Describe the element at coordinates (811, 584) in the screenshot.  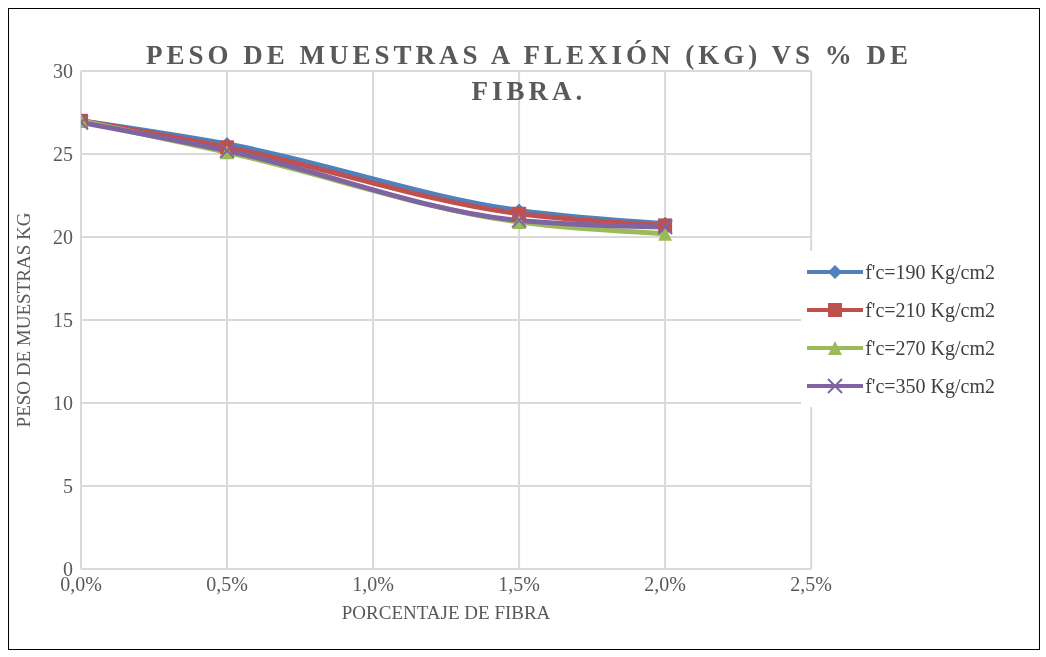
I see `x-tick-label: 2,5%` at that location.